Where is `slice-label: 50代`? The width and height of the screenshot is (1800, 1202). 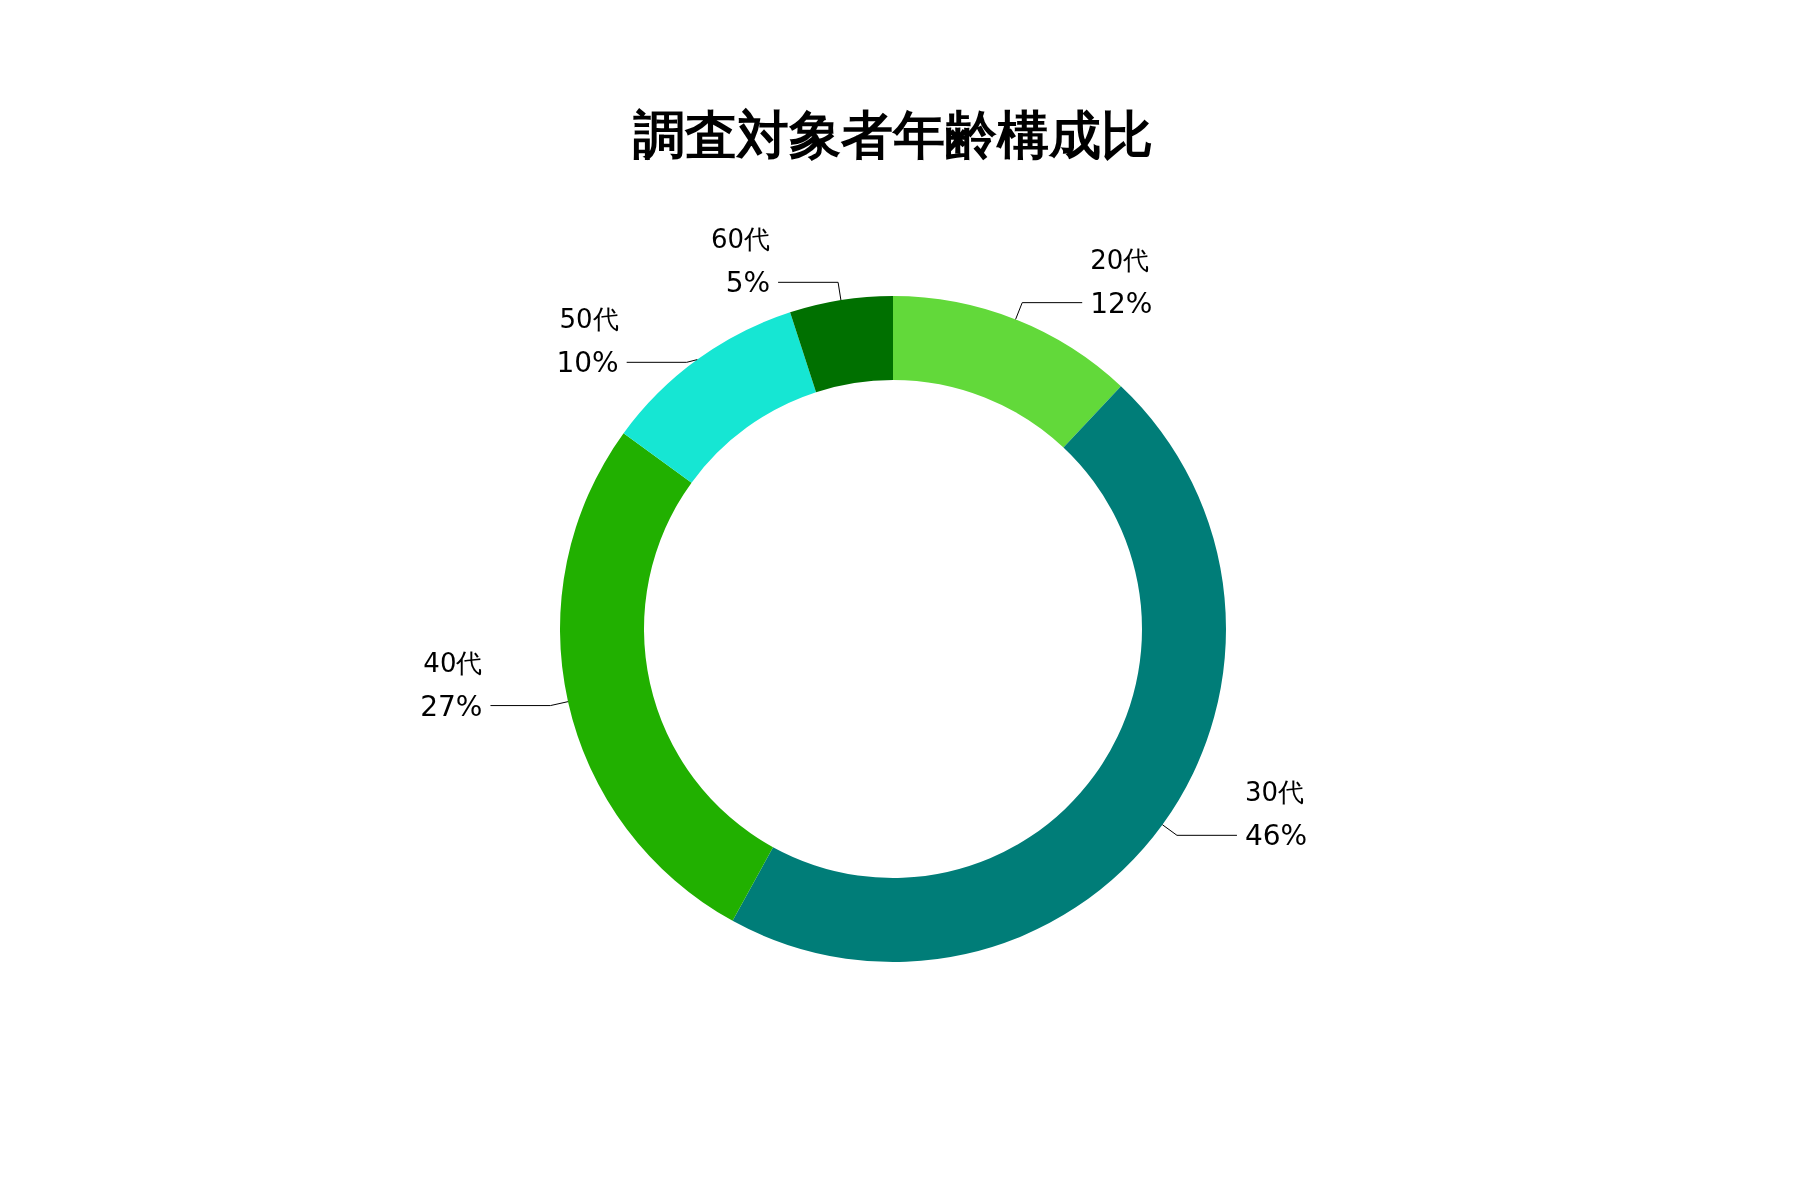 slice-label: 50代 is located at coordinates (589, 319).